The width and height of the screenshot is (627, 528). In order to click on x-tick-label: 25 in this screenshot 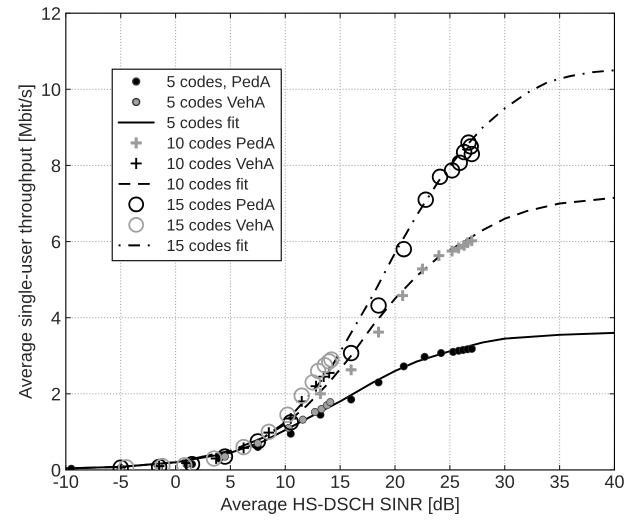, I will do `click(450, 481)`.